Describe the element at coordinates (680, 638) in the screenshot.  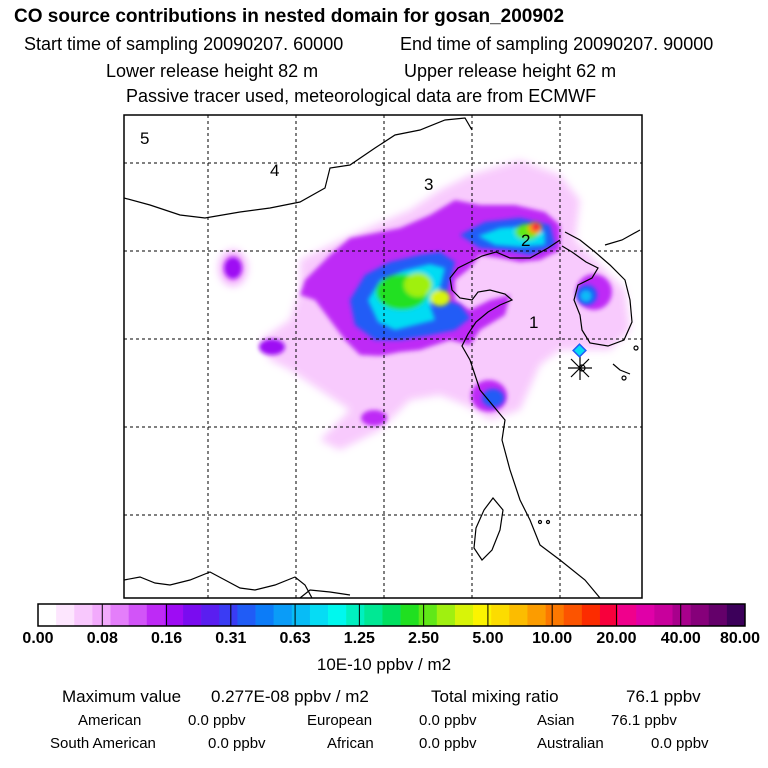
I see `colorbar-label: 40.00` at that location.